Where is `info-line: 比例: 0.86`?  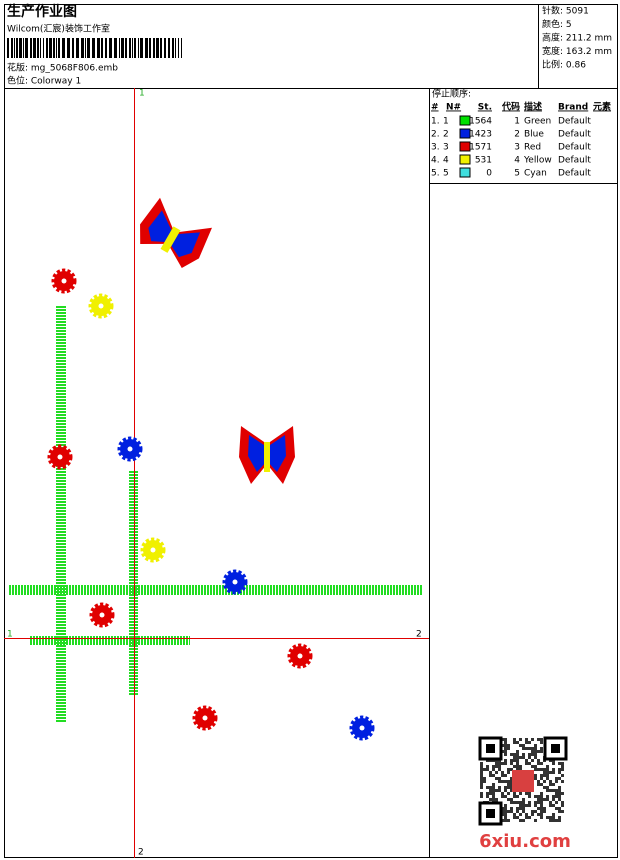 info-line: 比例: 0.86 is located at coordinates (564, 65).